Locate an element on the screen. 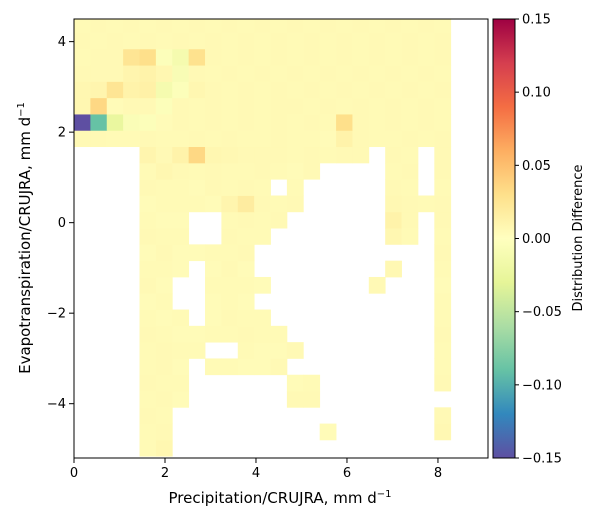  colorbar-tick-label: −0.15 is located at coordinates (542, 459).